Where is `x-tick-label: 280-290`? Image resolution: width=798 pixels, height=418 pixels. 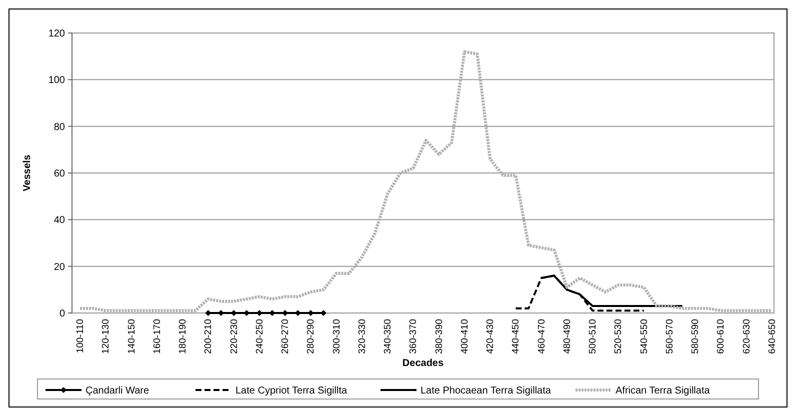 x-tick-label: 280-290 is located at coordinates (311, 336).